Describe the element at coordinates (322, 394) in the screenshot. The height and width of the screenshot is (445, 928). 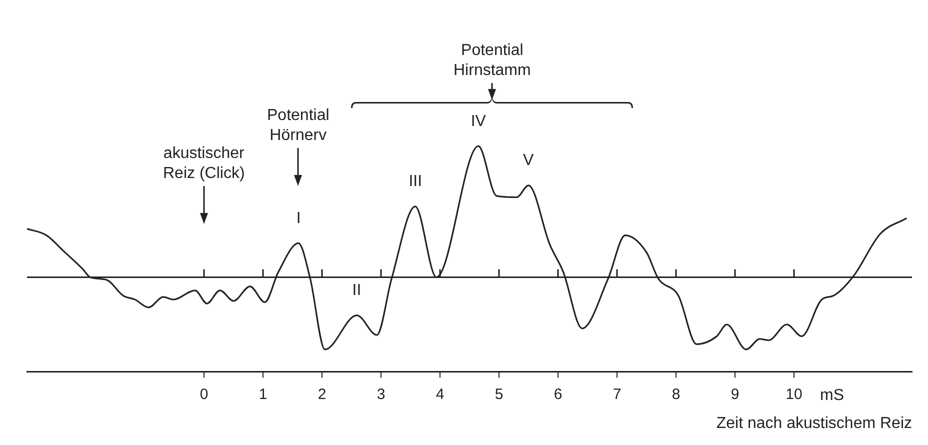
I see `x-tick-label: 2` at that location.